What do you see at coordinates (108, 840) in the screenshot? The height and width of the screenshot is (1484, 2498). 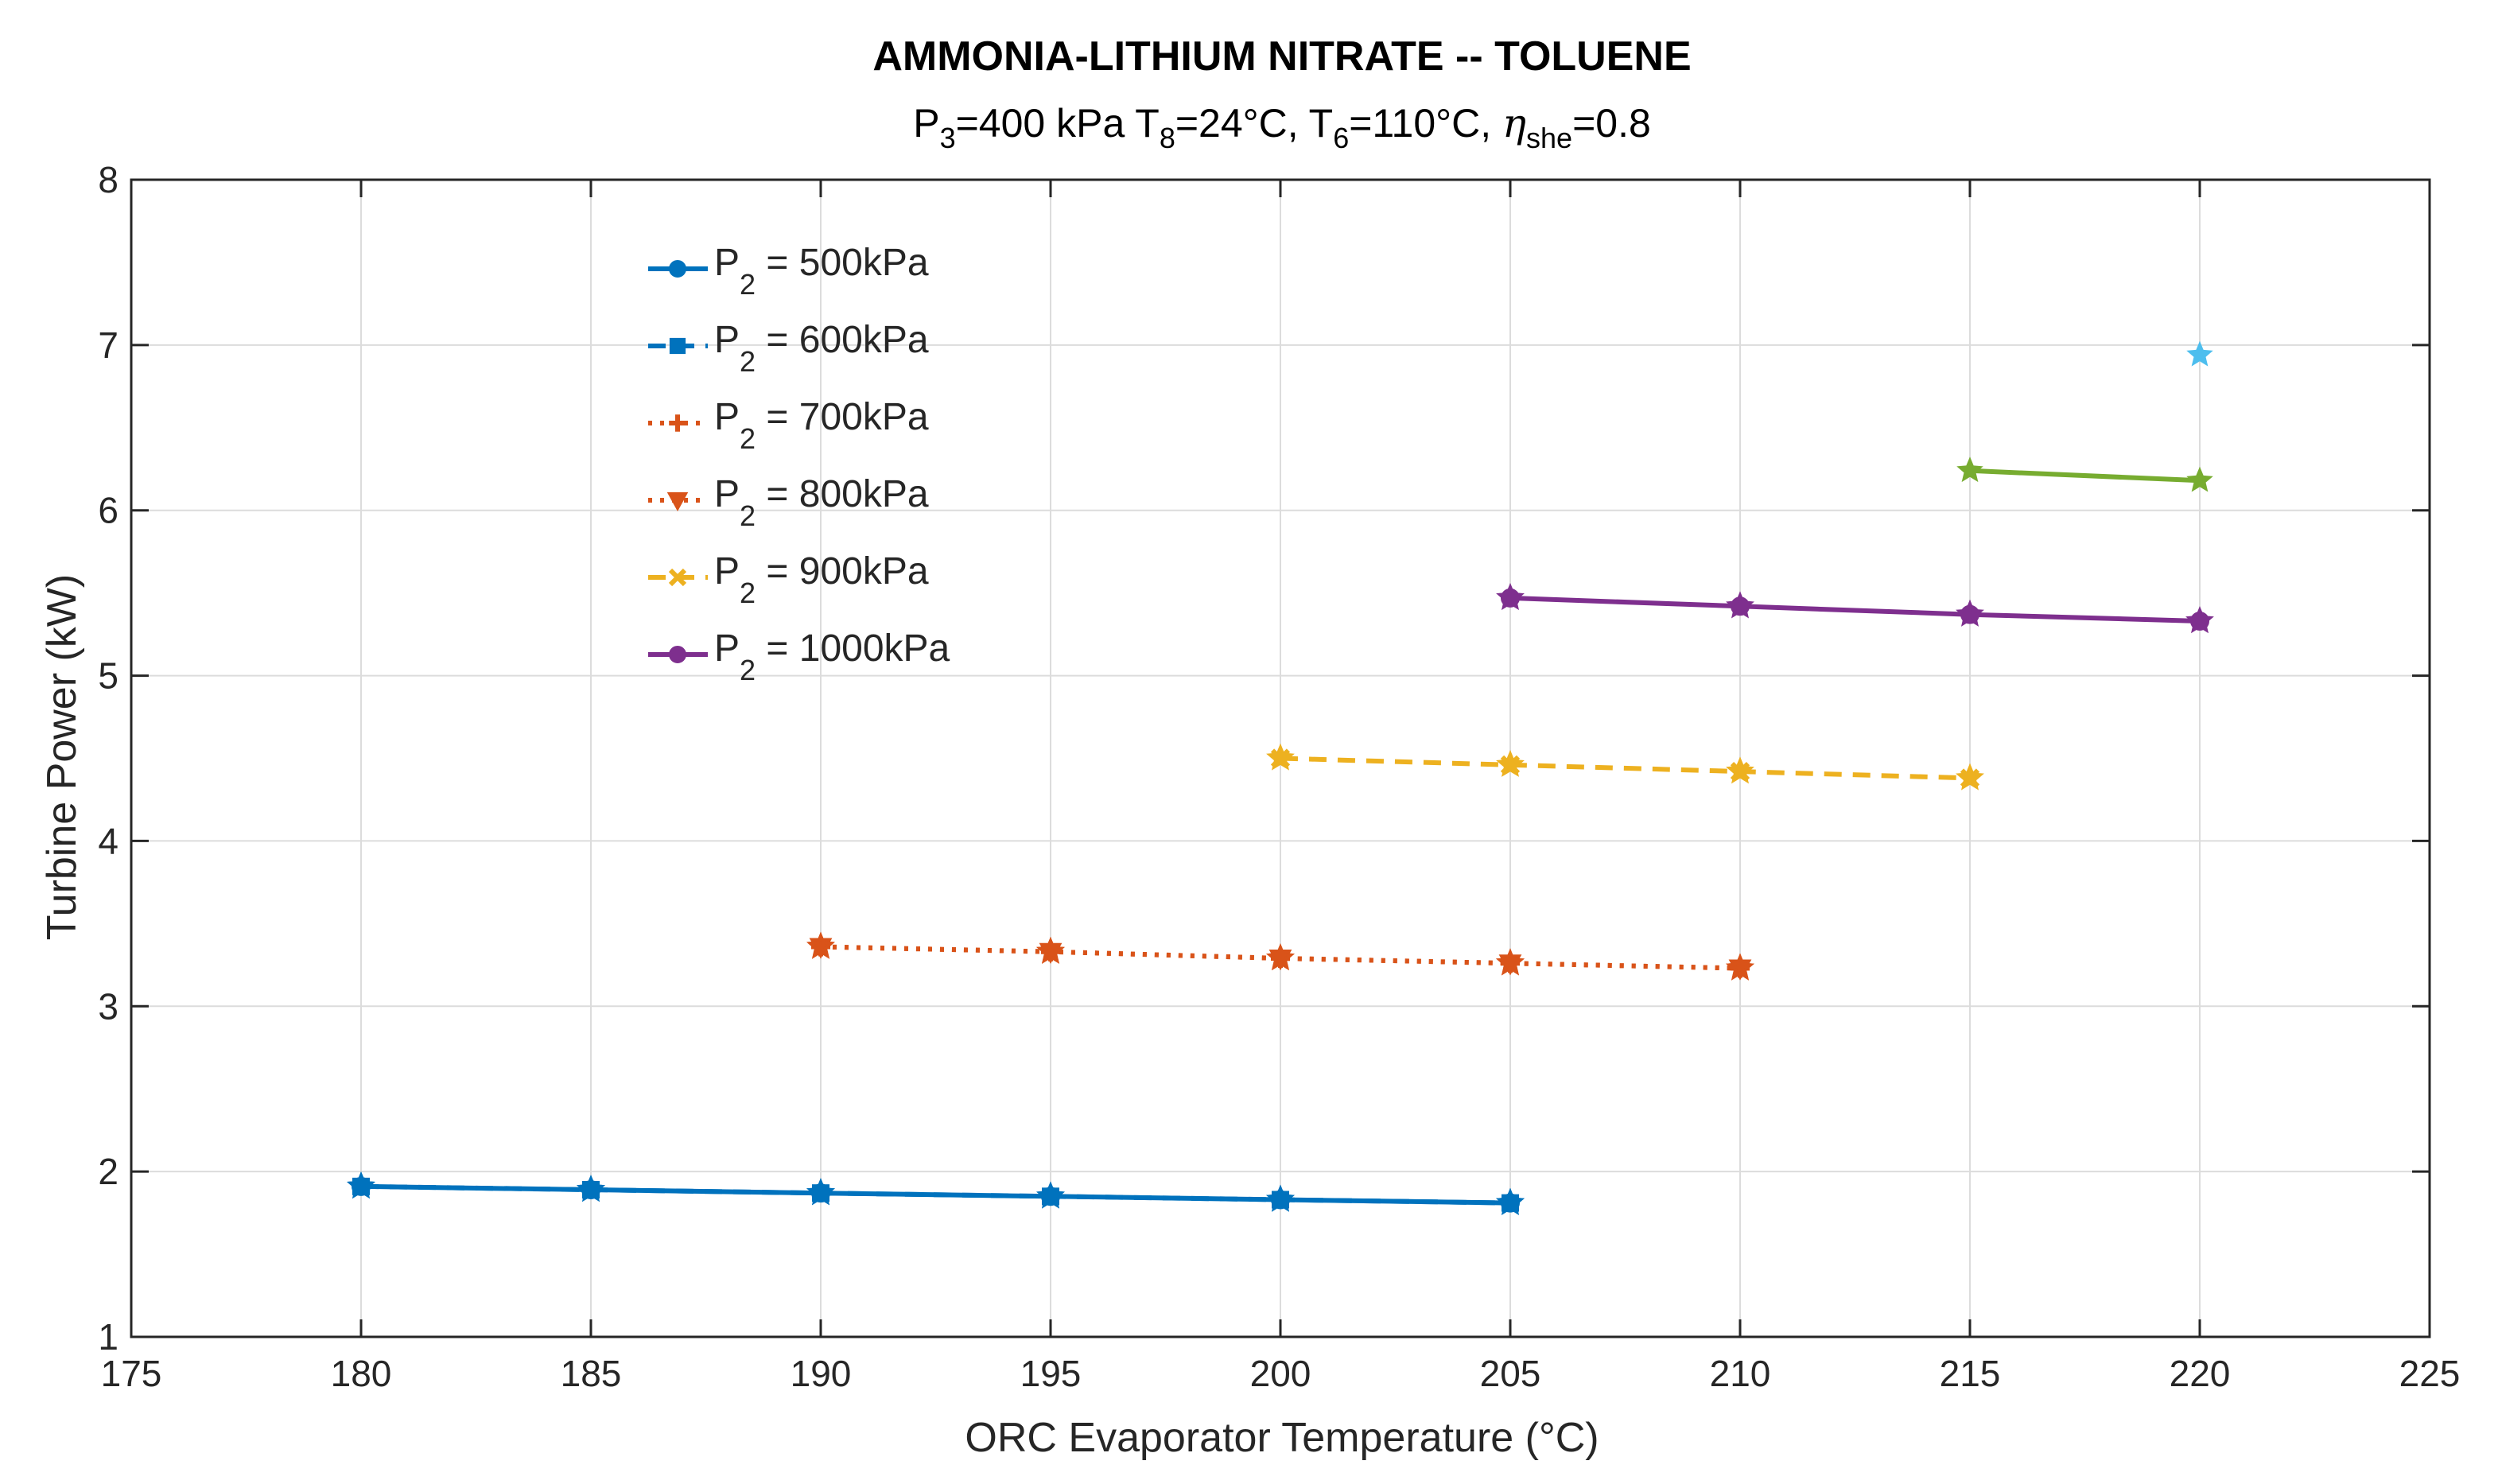 I see `y-tick-label: 4` at bounding box center [108, 840].